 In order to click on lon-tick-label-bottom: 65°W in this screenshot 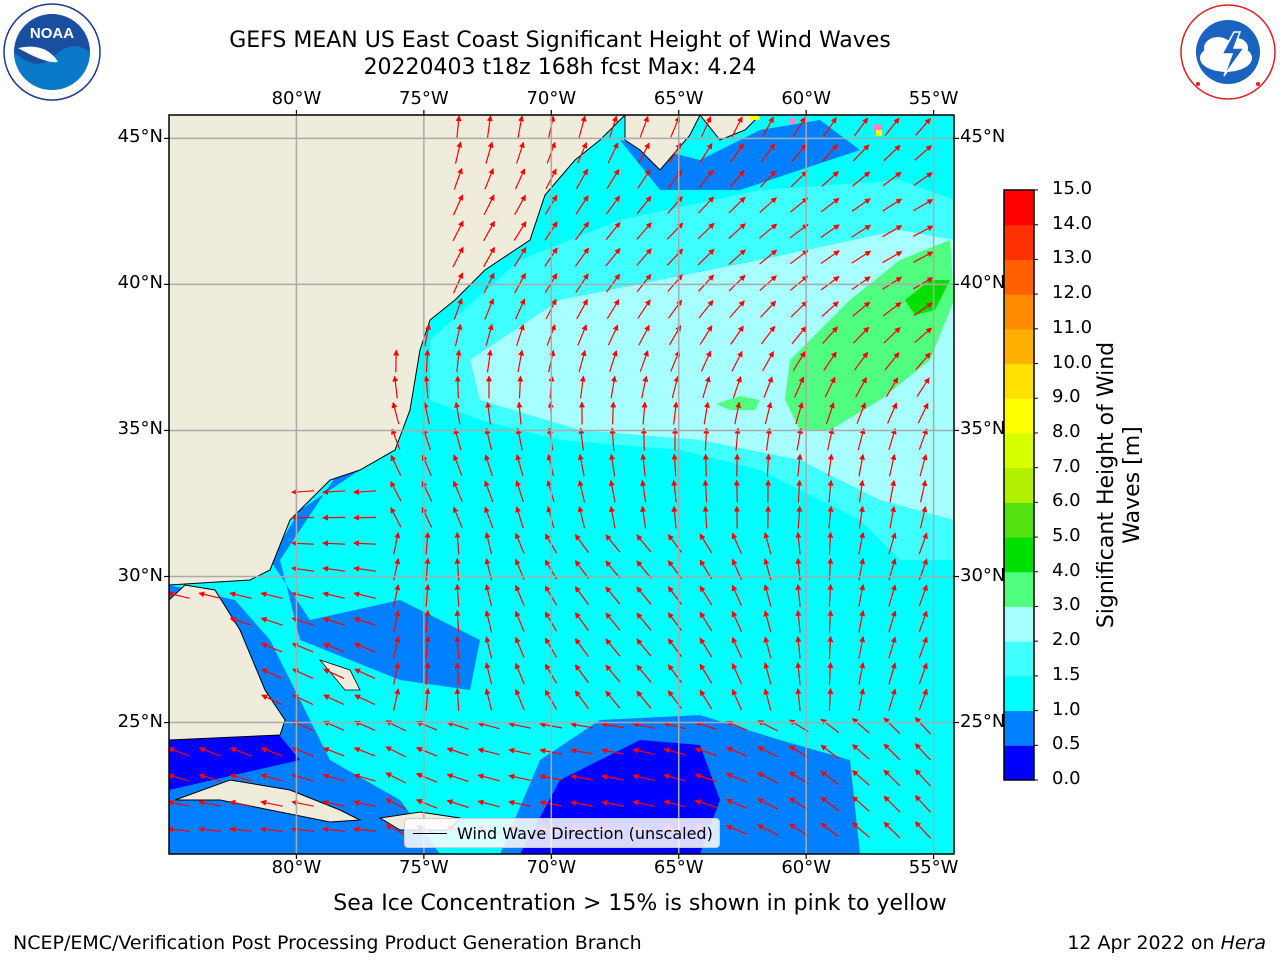, I will do `click(678, 867)`.